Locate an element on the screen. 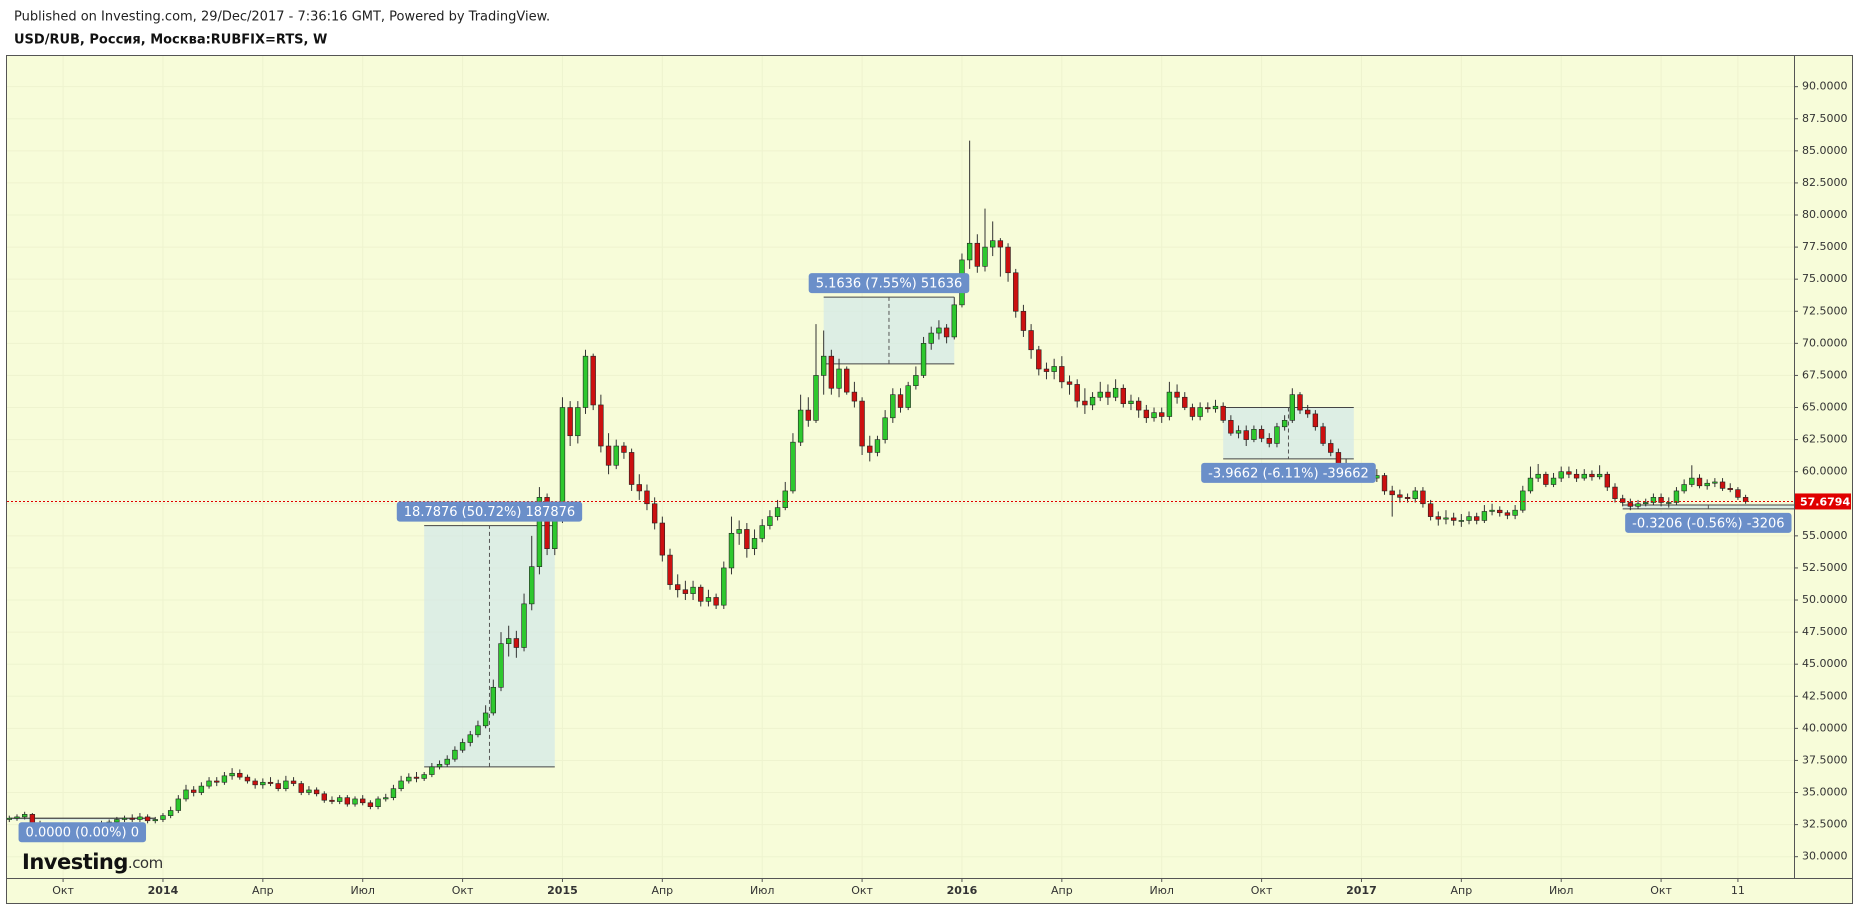 This screenshot has width=1853, height=904. y-tick-label: 40.0000 is located at coordinates (1825, 727).